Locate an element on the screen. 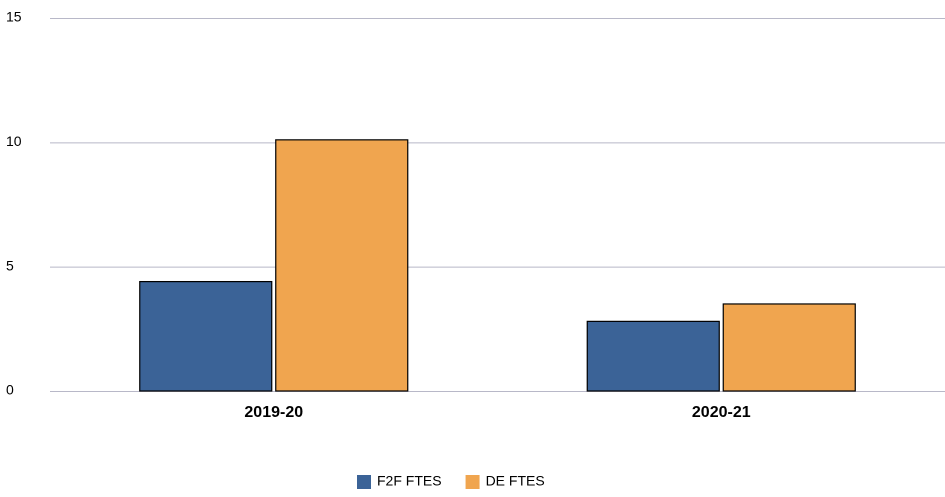 The height and width of the screenshot is (497, 945). y-tick-label: 15 is located at coordinates (14, 17).